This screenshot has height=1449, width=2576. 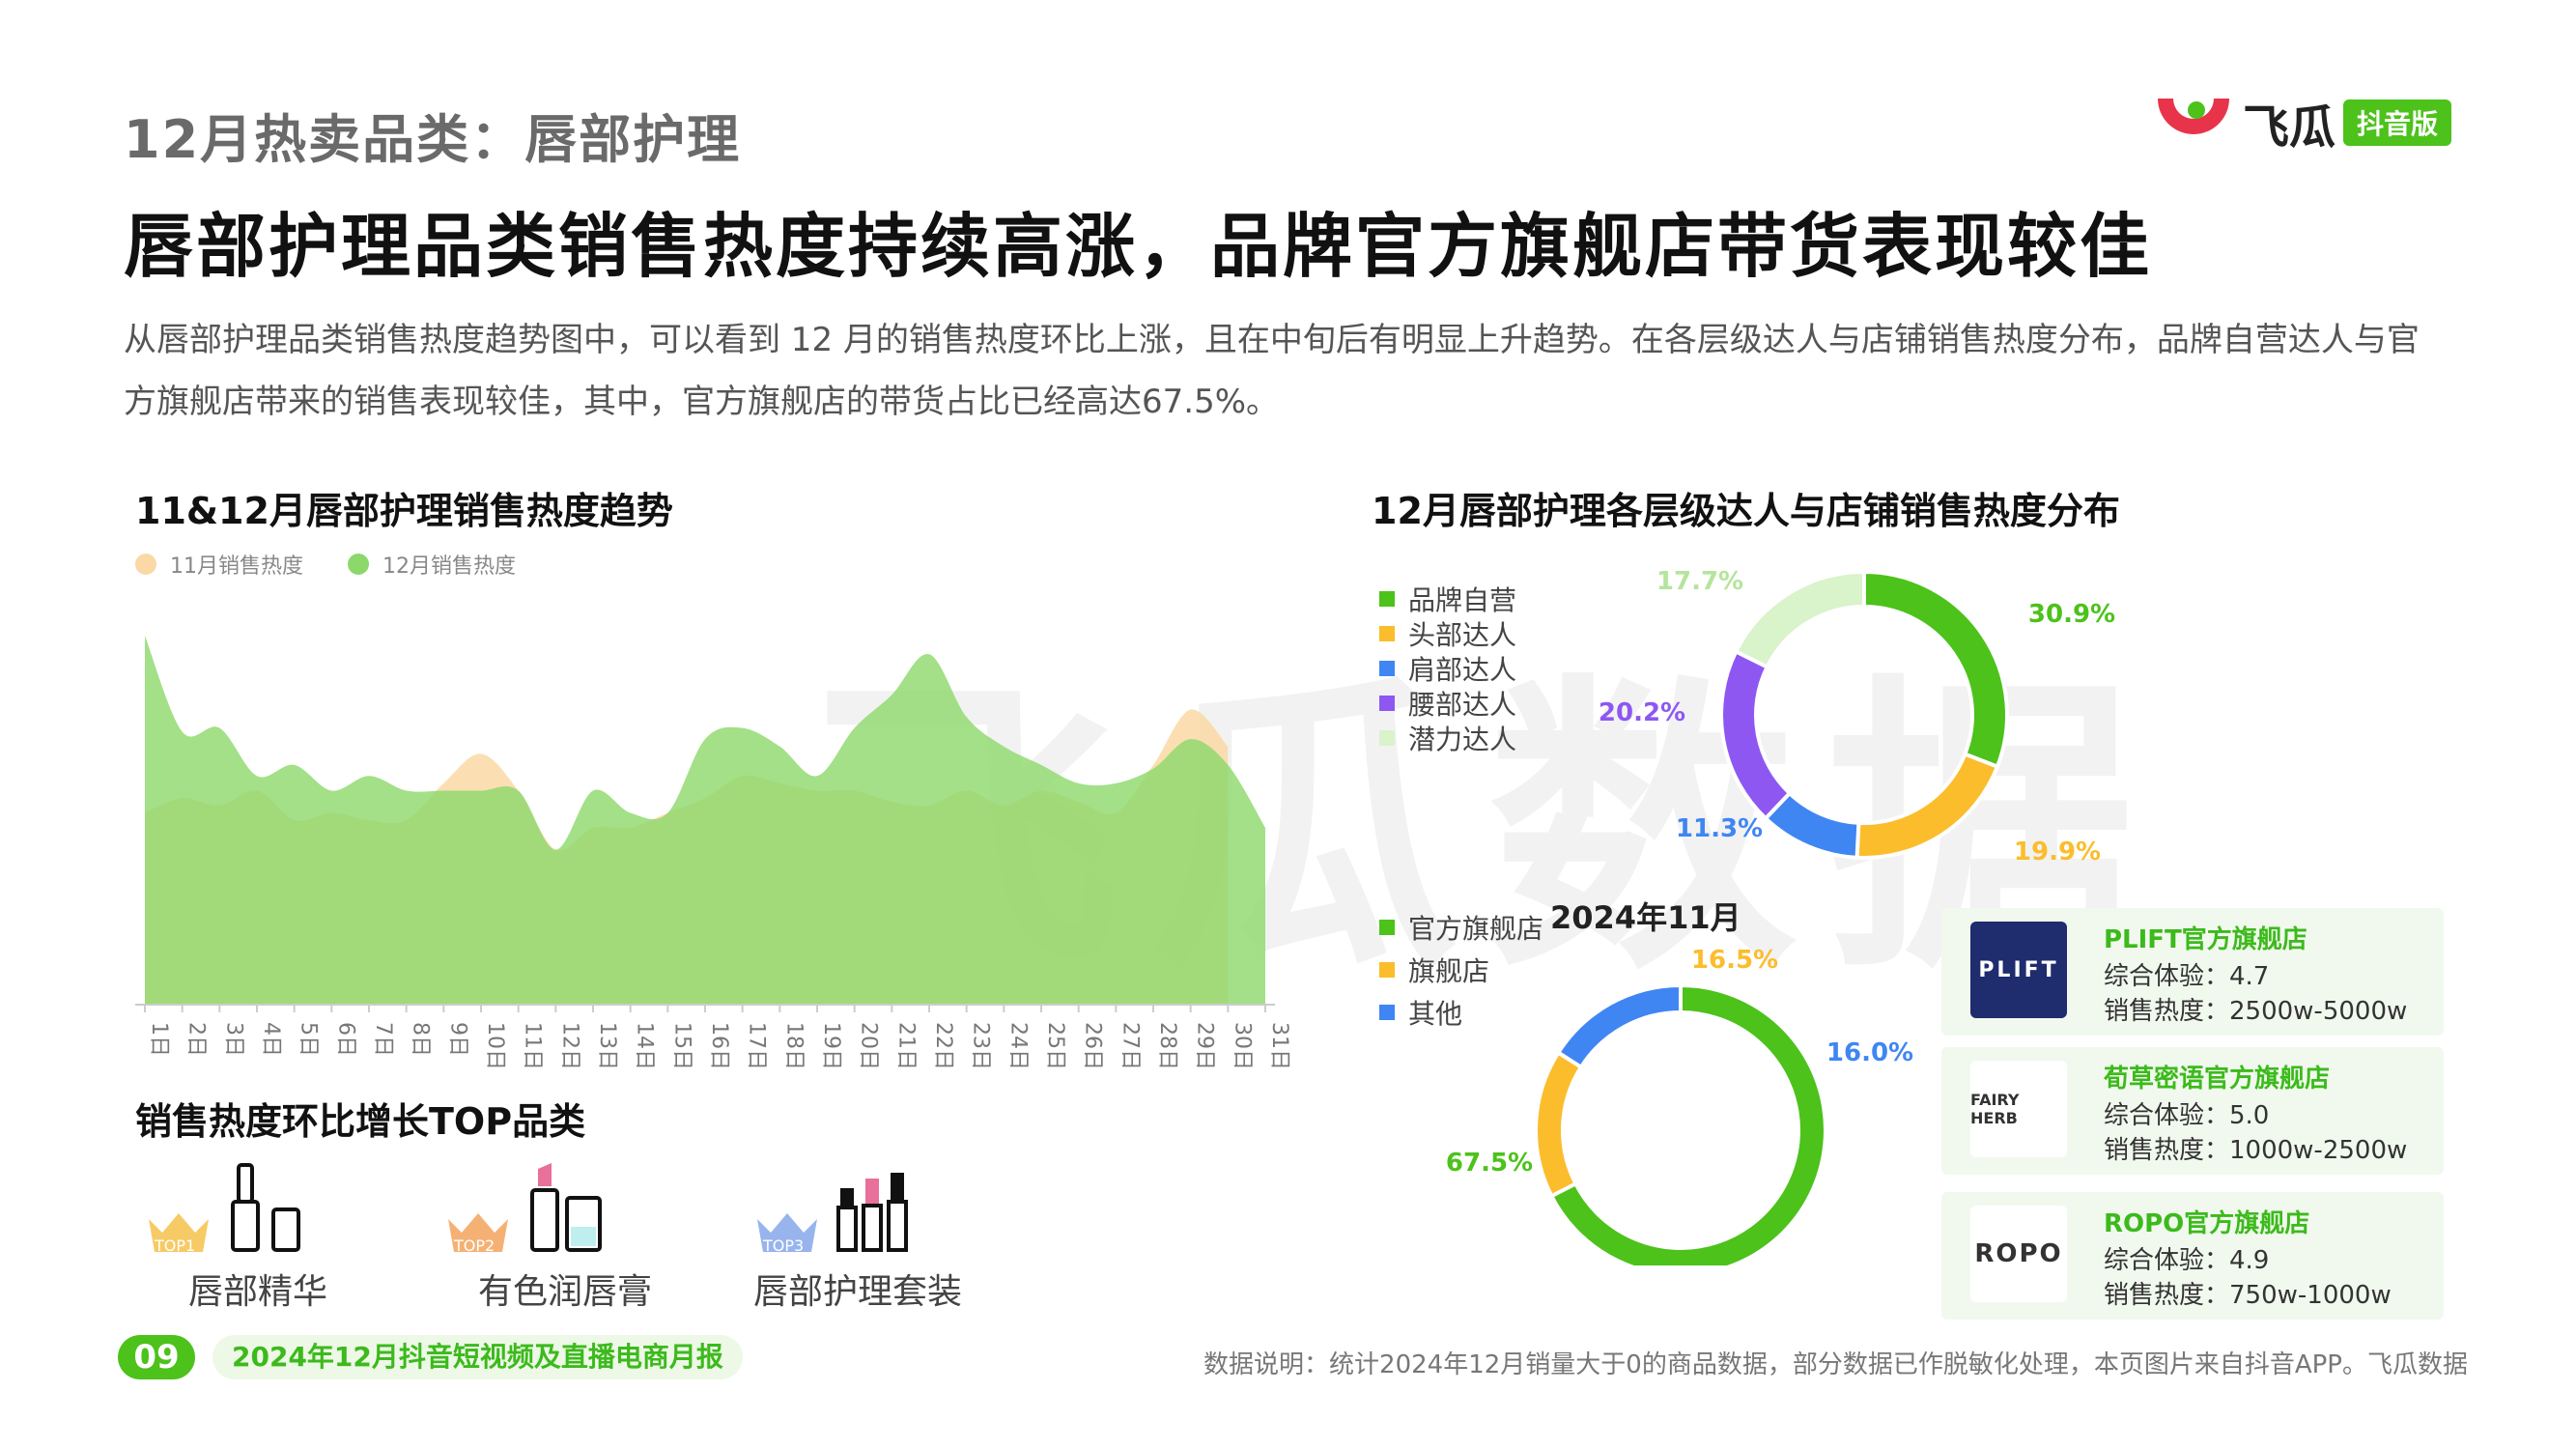 I want to click on kol-donut-chart: 30.9% 19.9% 11.3% 20.2% 17.7%, so click(x=1857, y=717).